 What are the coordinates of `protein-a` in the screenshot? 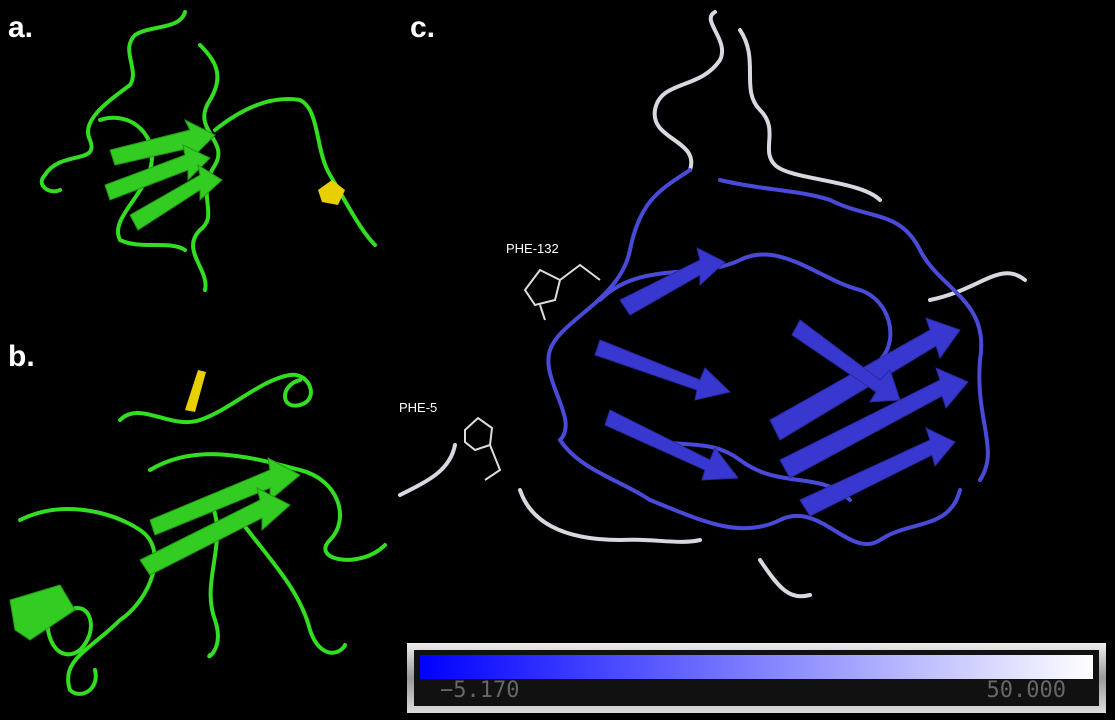 It's located at (208, 151).